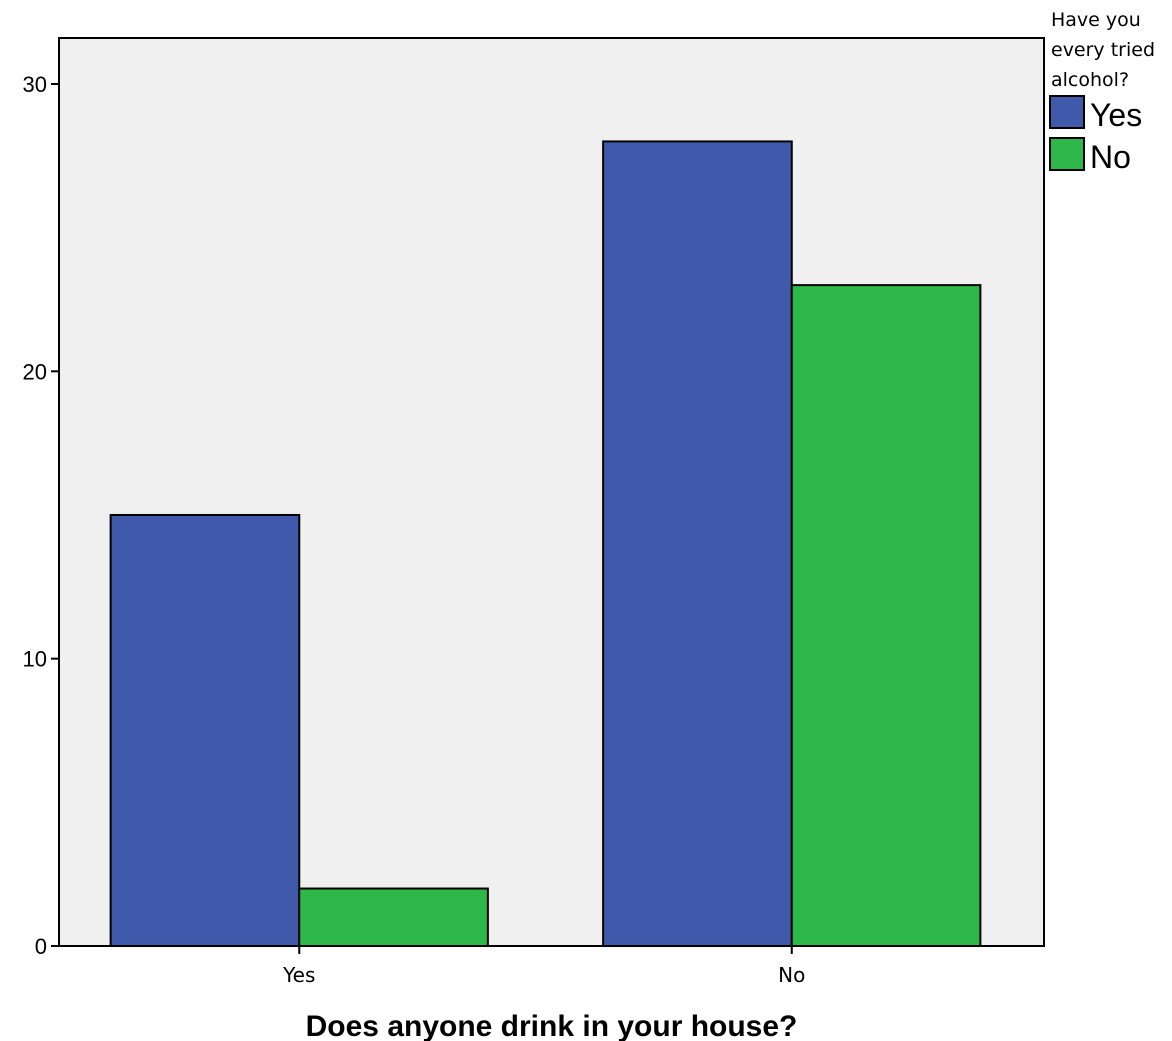 The image size is (1172, 1041). Describe the element at coordinates (543, 966) in the screenshot. I see `x-axis: Yes No` at that location.